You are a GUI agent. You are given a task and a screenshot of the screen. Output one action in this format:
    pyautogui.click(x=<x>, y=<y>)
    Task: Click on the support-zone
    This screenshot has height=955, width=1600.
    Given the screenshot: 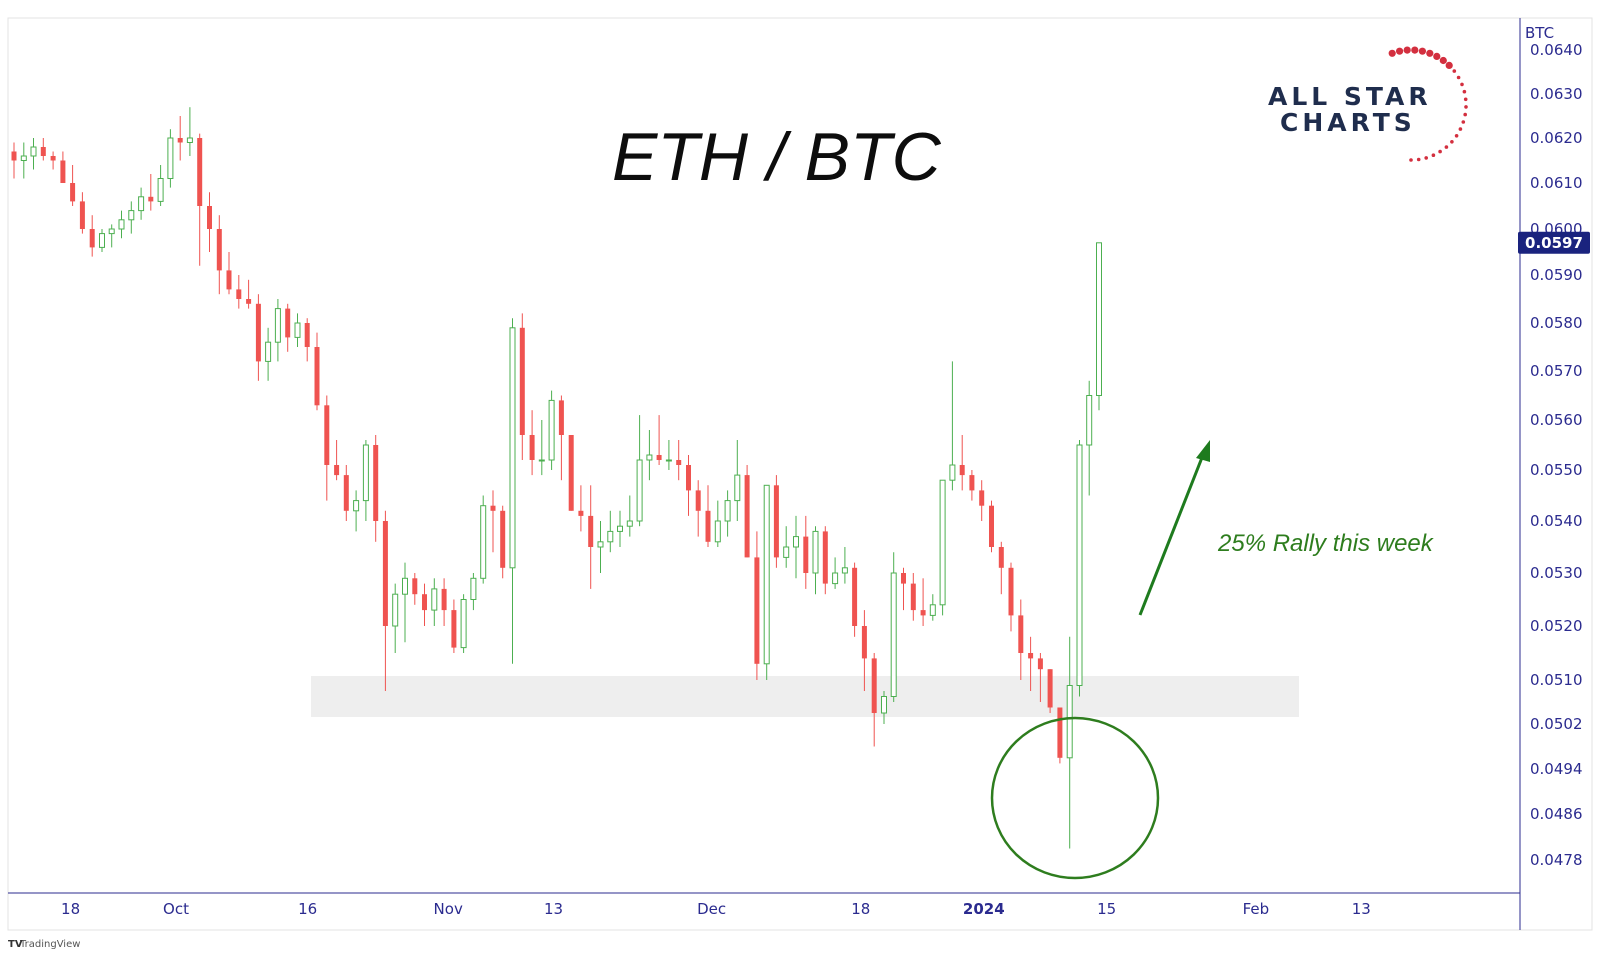 What is the action you would take?
    pyautogui.click(x=805, y=696)
    